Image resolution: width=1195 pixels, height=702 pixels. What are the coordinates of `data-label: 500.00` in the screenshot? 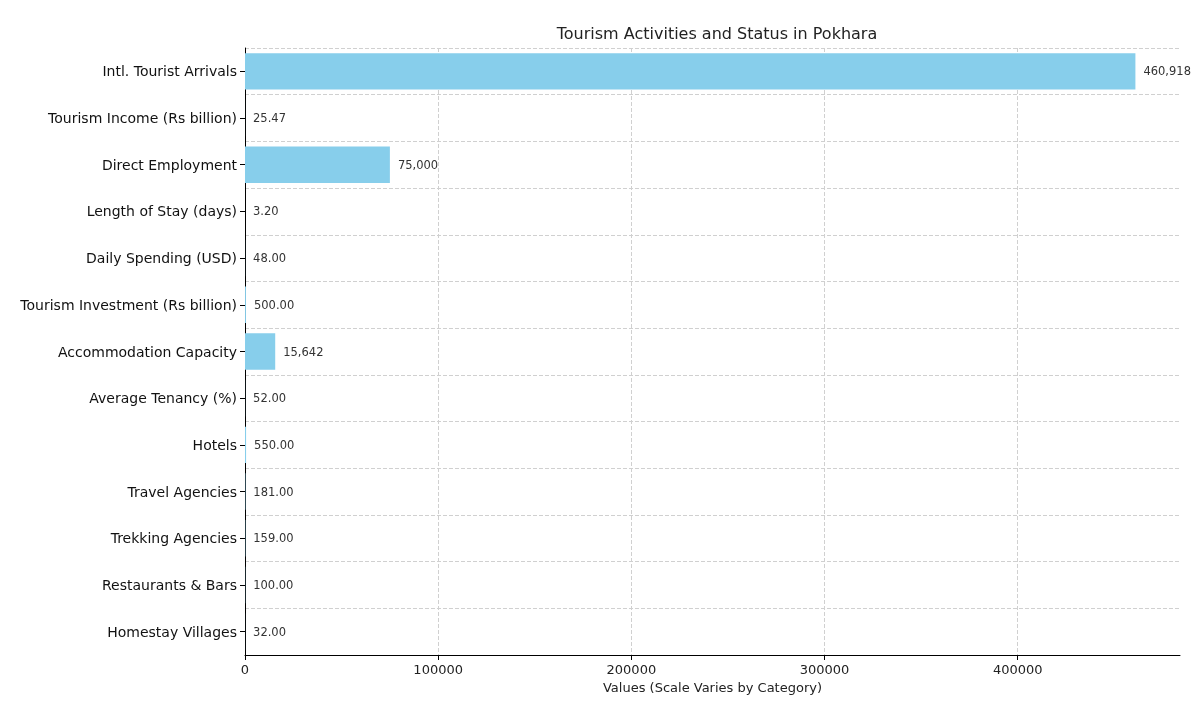 It's located at (274, 304).